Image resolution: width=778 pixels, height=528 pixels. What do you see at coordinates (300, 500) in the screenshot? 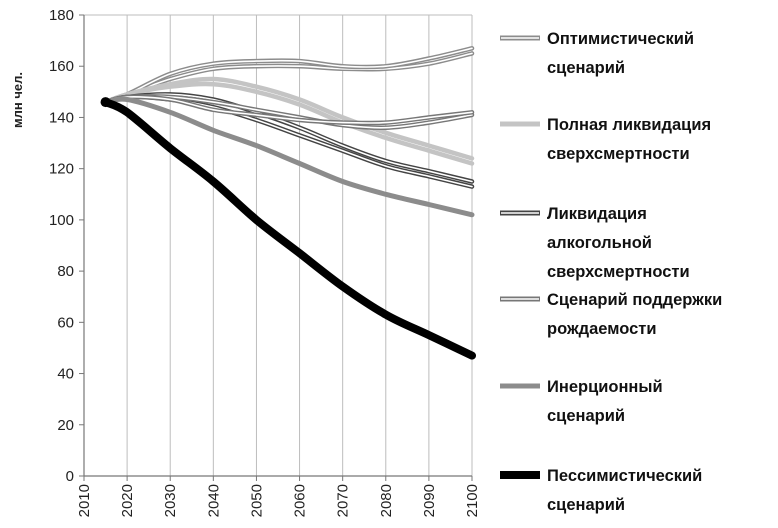
I see `x-tick-label-2060: 2060` at bounding box center [300, 500].